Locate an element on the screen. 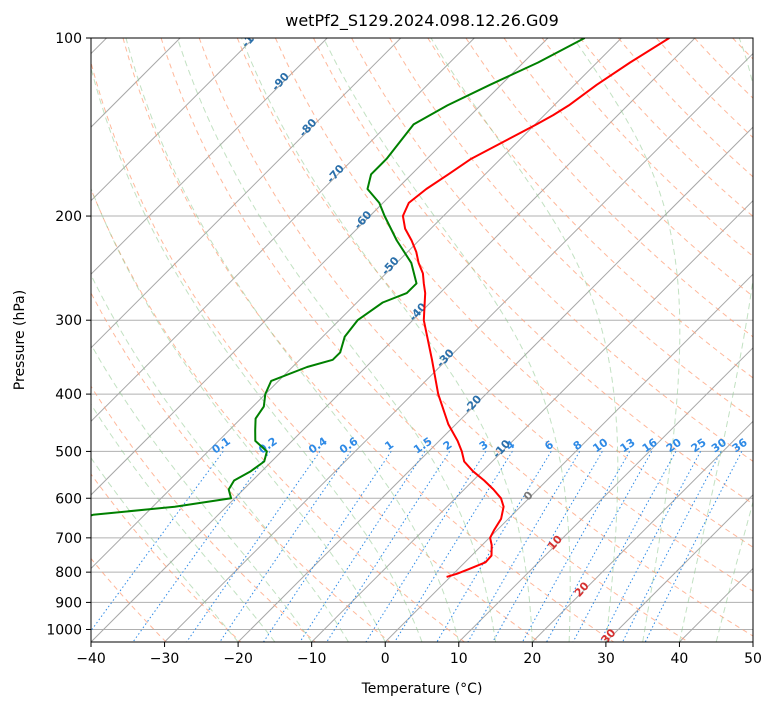 This screenshot has width=775, height=708. isotherm-label: 0 is located at coordinates (528, 495).